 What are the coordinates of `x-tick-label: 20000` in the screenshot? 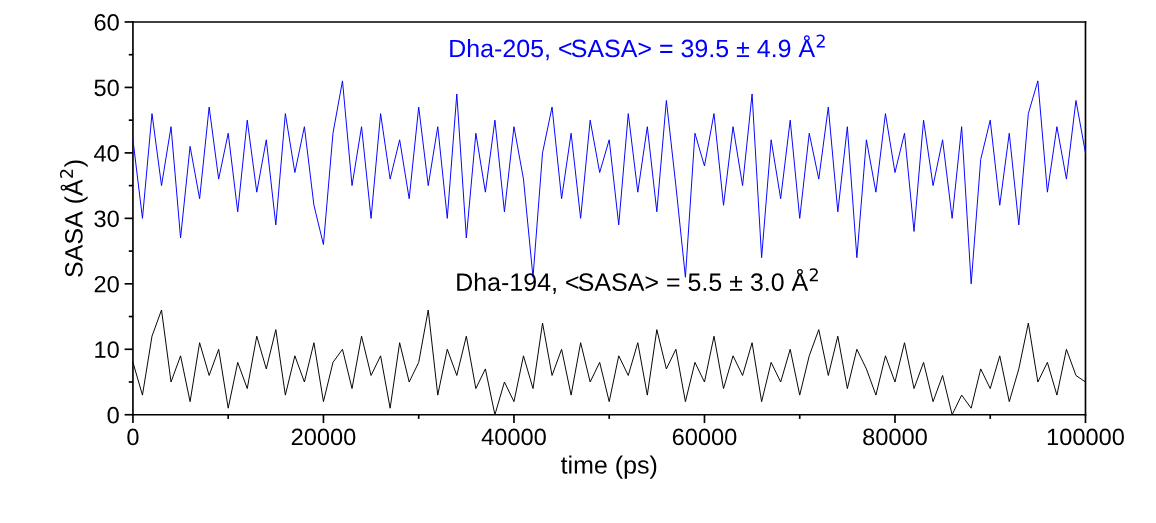 It's located at (323, 437).